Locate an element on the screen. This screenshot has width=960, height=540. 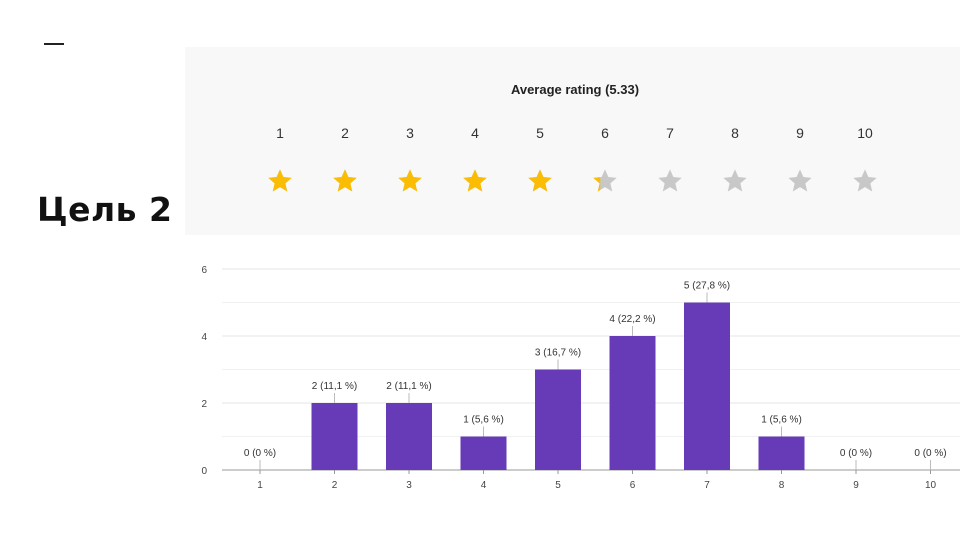
data-label: 4 (22,2 %) is located at coordinates (632, 319).